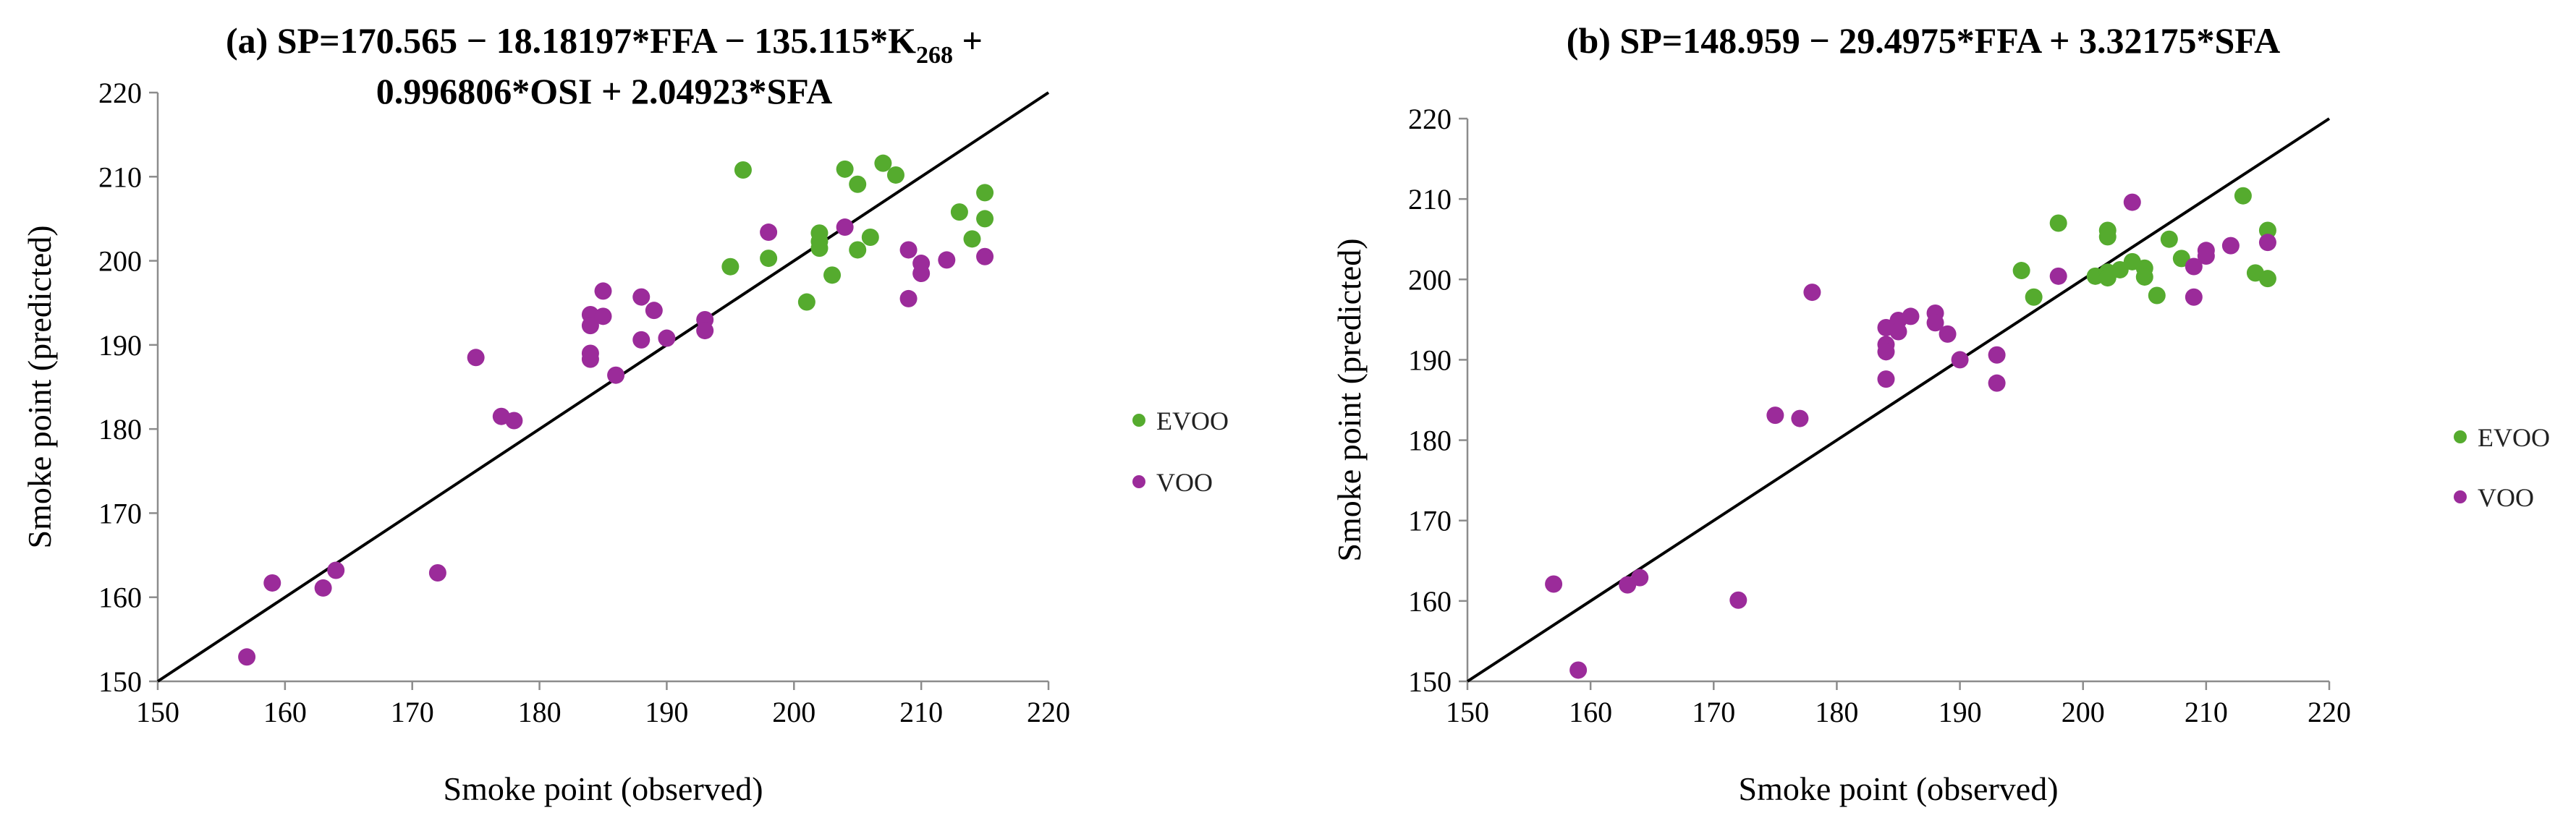  I want to click on x-tick-label: 150, so click(157, 712).